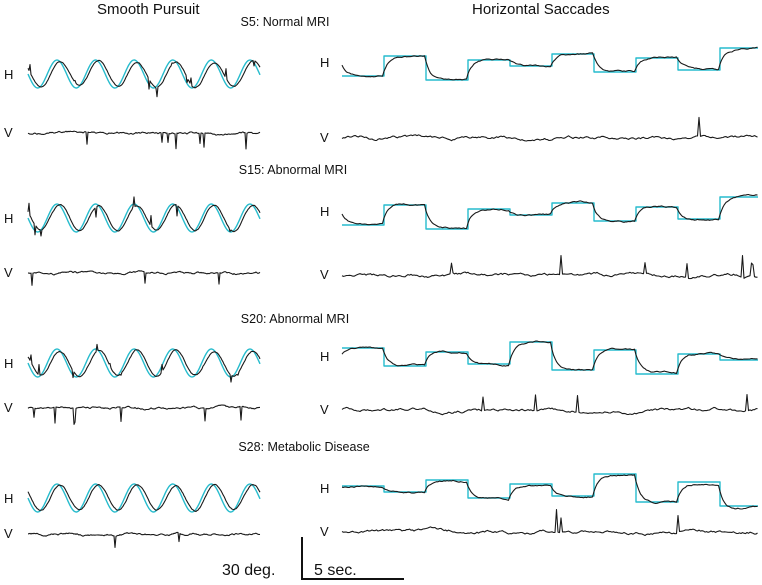 The height and width of the screenshot is (585, 762). What do you see at coordinates (295, 319) in the screenshot?
I see `subject-label: S20: Abnormal MRI` at bounding box center [295, 319].